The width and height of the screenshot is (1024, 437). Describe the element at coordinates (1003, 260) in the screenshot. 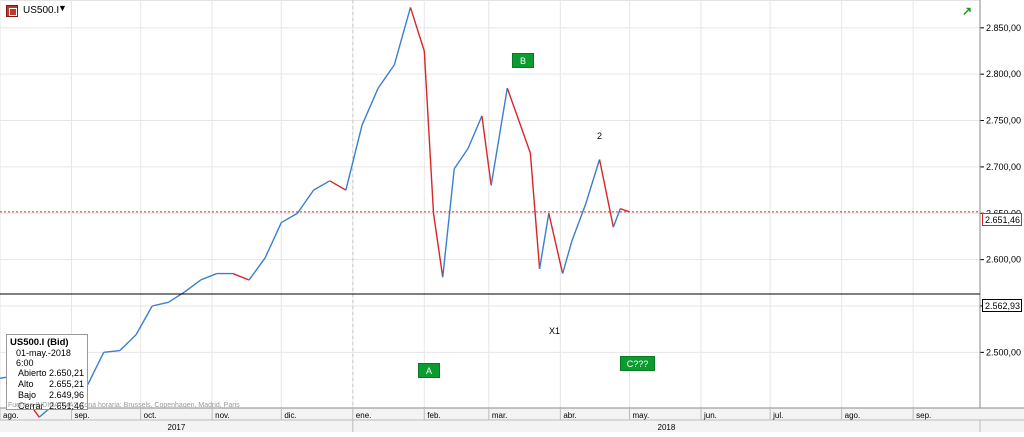

I see `y-tick-label: 2.600,00` at that location.